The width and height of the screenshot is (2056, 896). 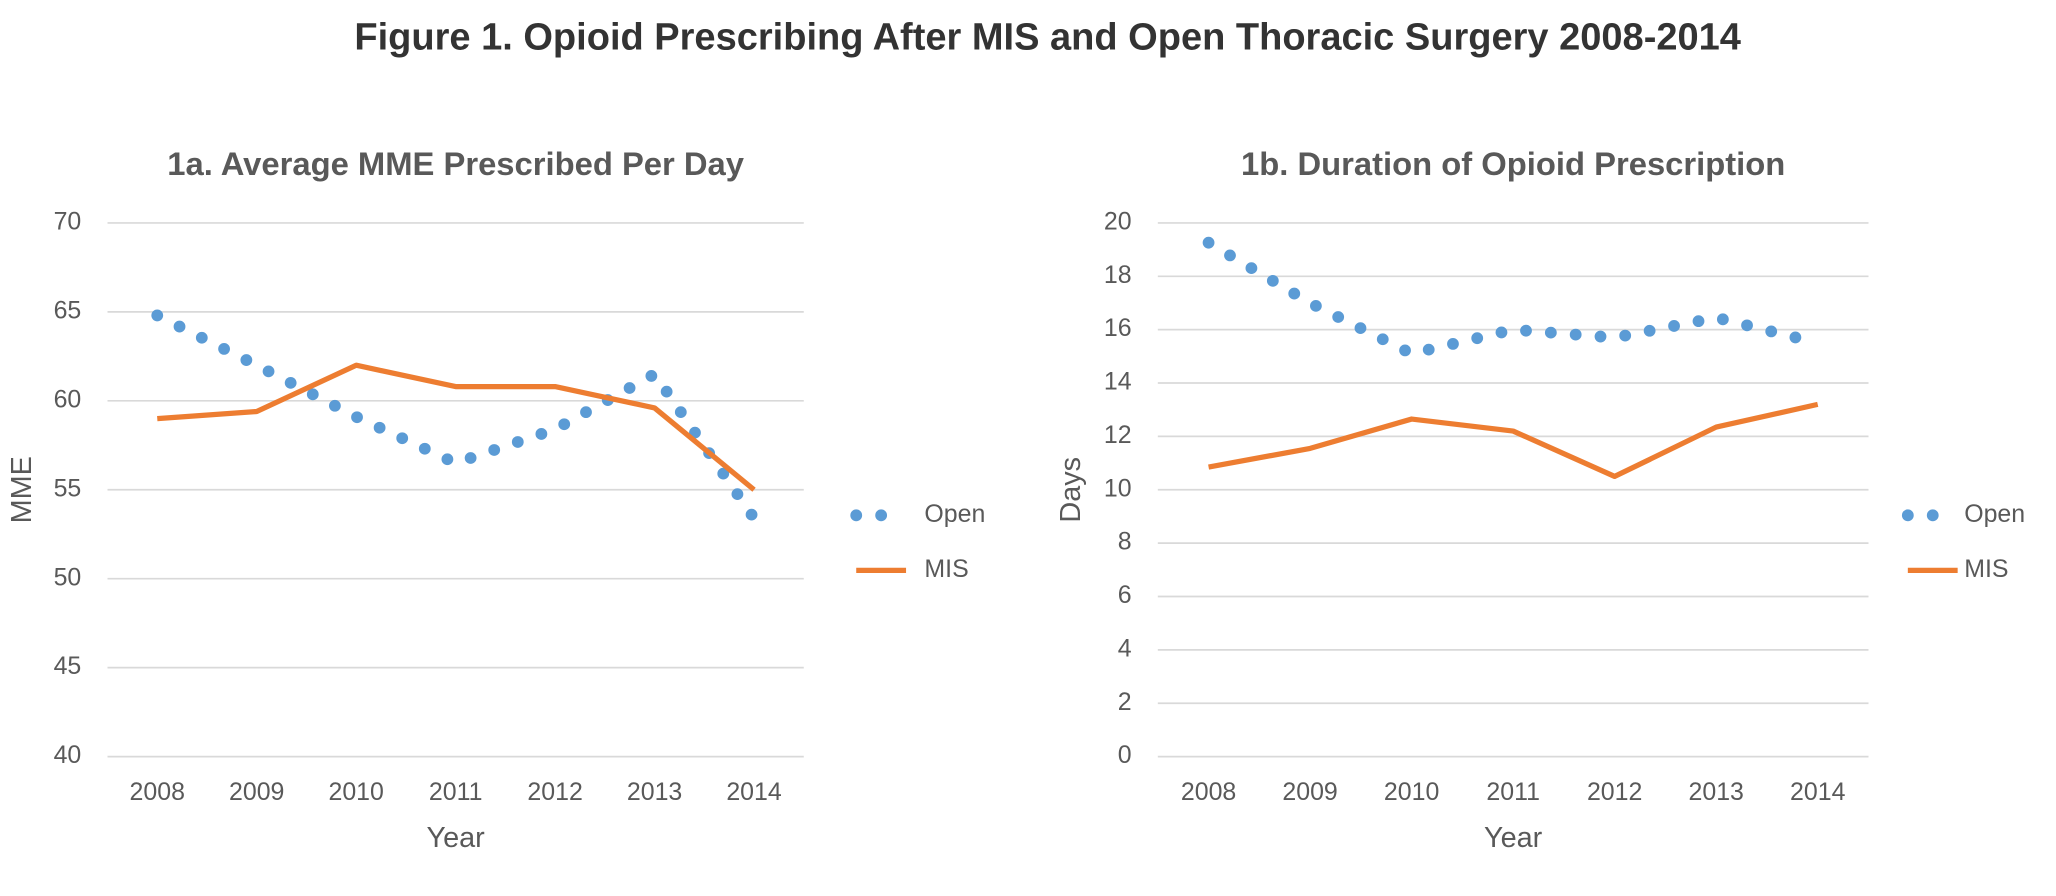 What do you see at coordinates (68, 666) in the screenshot?
I see `y-tick-label: 45` at bounding box center [68, 666].